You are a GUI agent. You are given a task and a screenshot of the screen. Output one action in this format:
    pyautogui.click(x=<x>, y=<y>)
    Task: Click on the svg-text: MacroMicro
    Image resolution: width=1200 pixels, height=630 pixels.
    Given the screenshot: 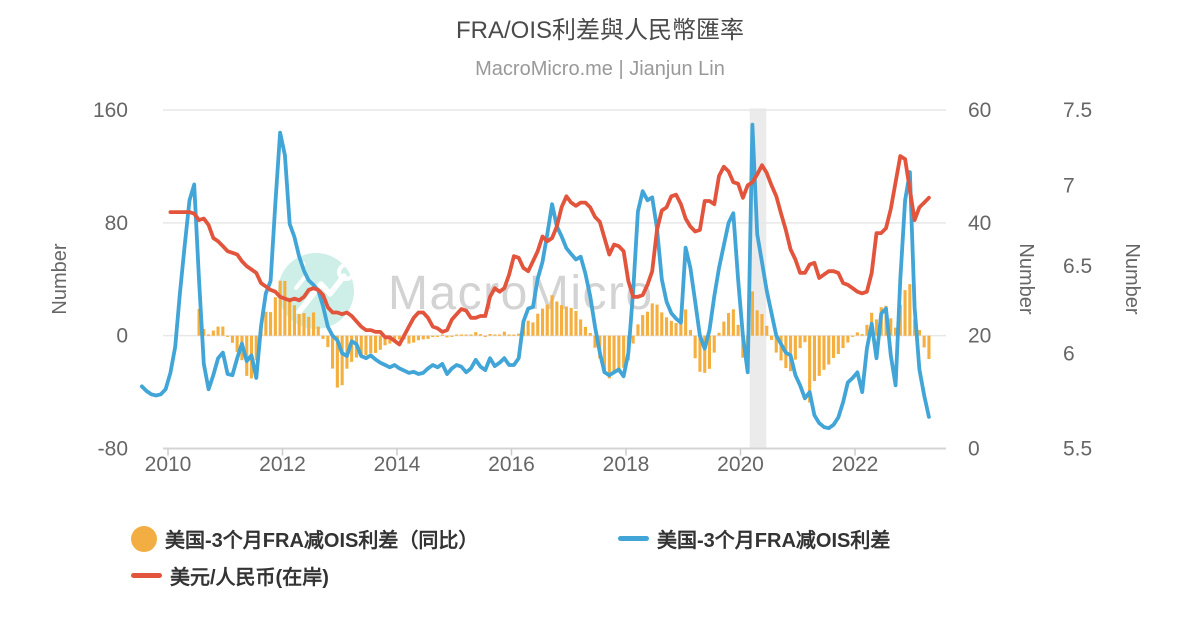 What is the action you would take?
    pyautogui.click(x=521, y=293)
    